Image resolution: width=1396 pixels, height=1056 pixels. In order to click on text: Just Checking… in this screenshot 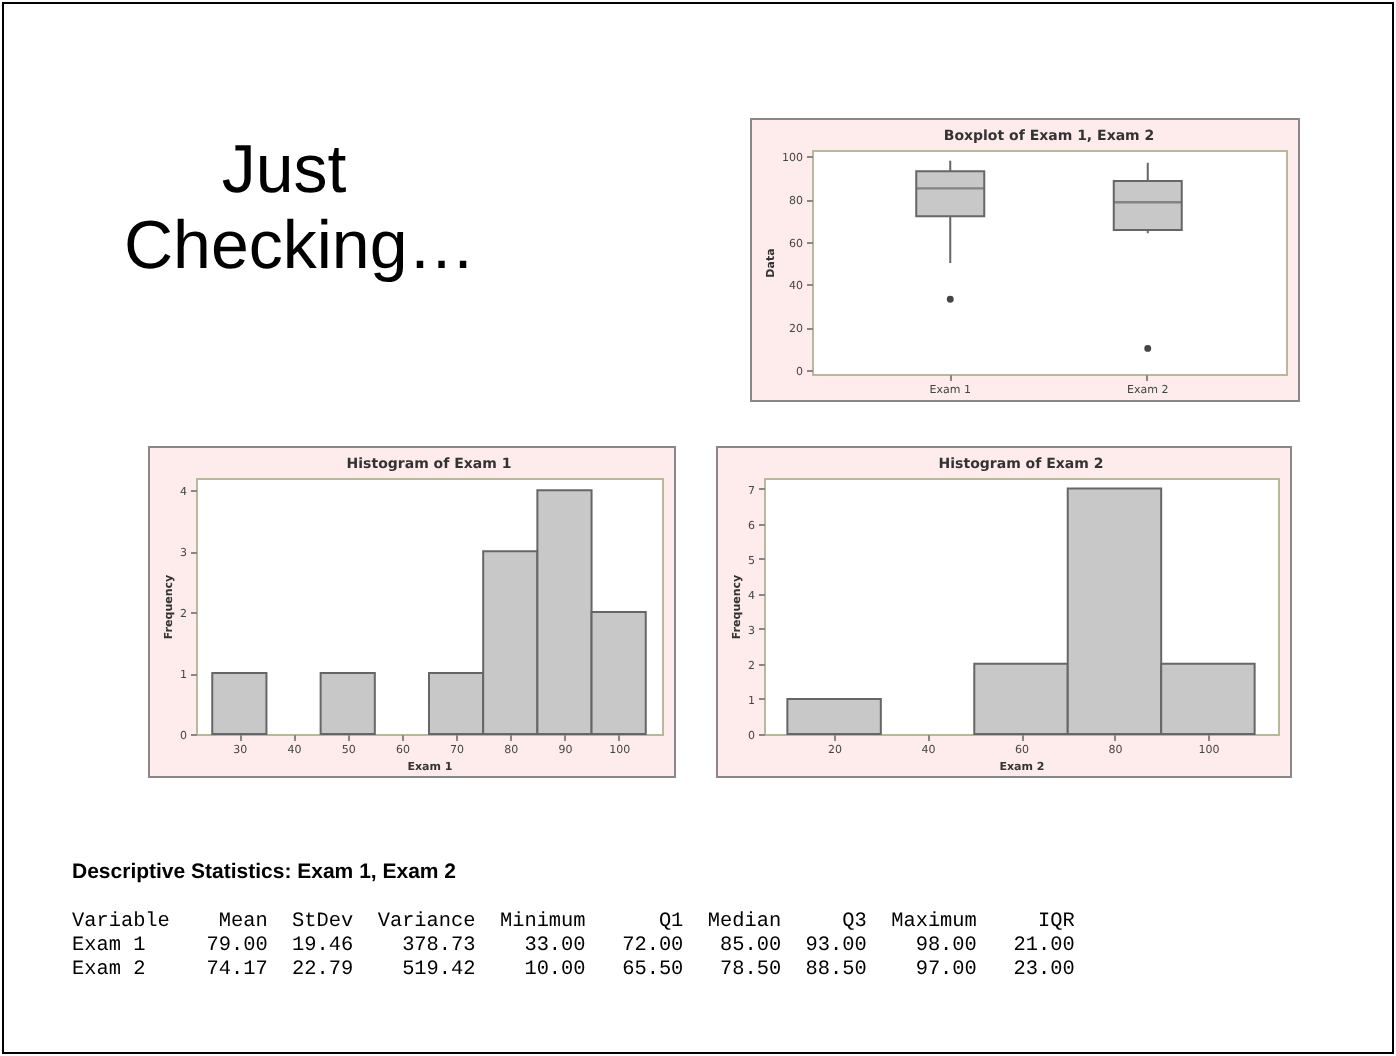, I will do `click(300, 208)`.